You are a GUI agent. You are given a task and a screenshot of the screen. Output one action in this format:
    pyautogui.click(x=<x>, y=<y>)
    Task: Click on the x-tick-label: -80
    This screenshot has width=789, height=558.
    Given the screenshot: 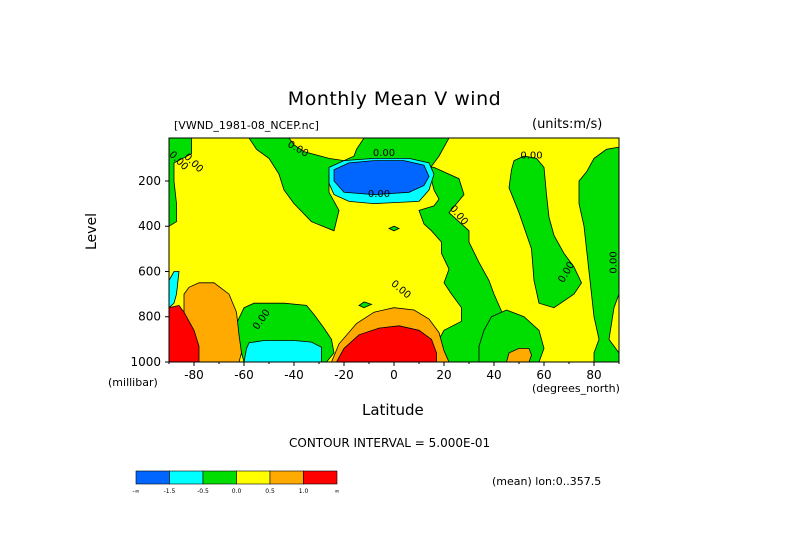 What is the action you would take?
    pyautogui.click(x=194, y=375)
    